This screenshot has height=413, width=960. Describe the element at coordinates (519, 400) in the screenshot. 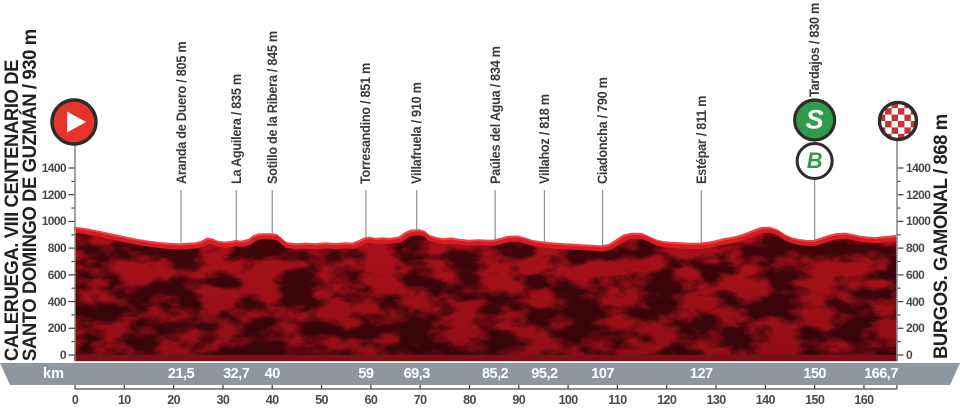

I see `km-ruler-label: 90` at that location.